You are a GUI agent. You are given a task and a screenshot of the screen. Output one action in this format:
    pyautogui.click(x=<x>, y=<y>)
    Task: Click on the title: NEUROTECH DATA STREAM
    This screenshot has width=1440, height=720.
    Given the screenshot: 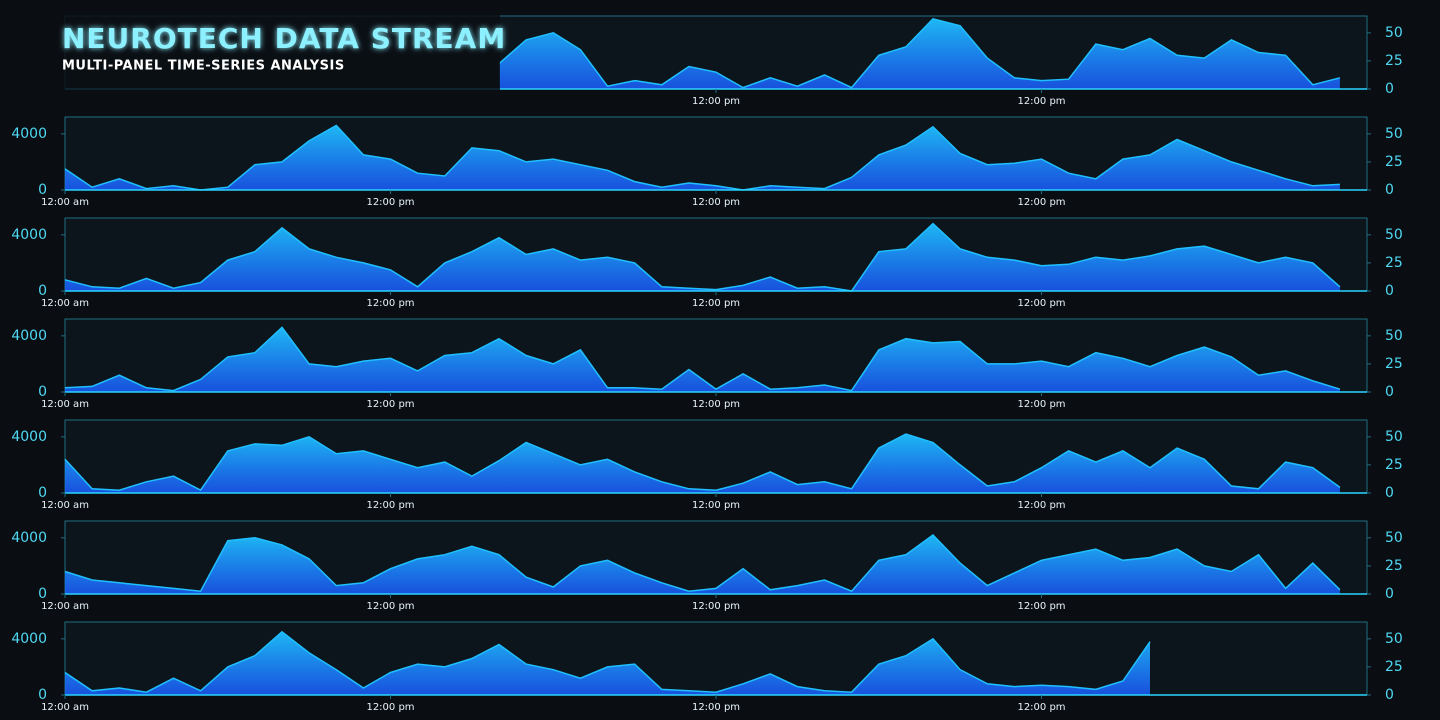 What is the action you would take?
    pyautogui.click(x=284, y=38)
    